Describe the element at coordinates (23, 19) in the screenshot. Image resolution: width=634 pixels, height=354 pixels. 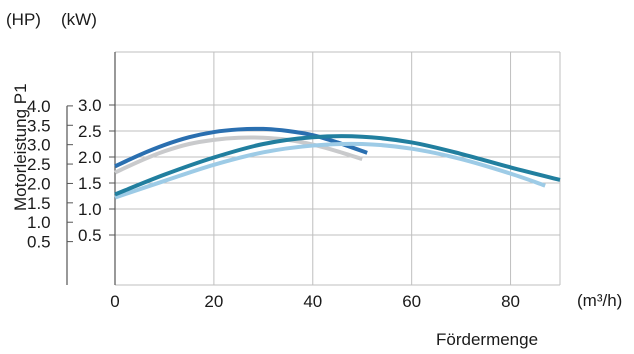
I see `hp-unit-label: (HP)` at that location.